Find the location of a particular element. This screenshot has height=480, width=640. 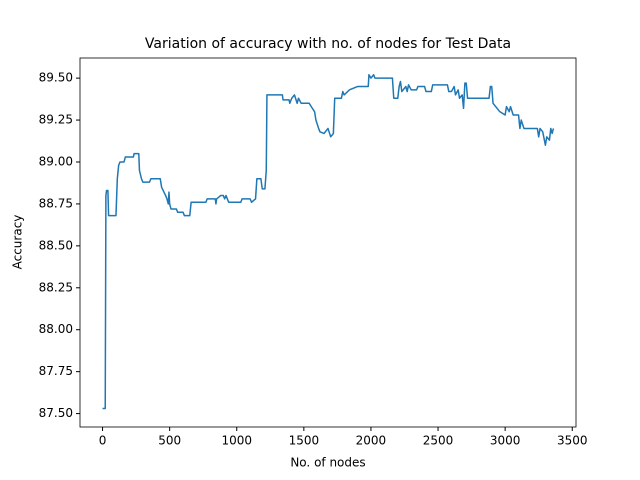

x-tick-label: 500 is located at coordinates (169, 441).